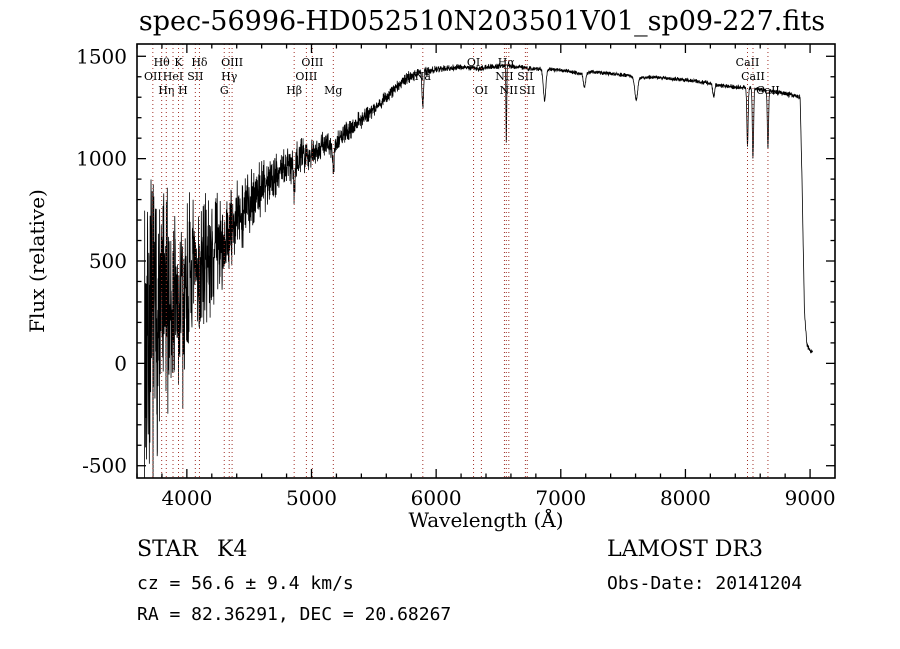 The height and width of the screenshot is (649, 900). What do you see at coordinates (423, 76) in the screenshot?
I see `spectral-line-label-Na: Na` at bounding box center [423, 76].